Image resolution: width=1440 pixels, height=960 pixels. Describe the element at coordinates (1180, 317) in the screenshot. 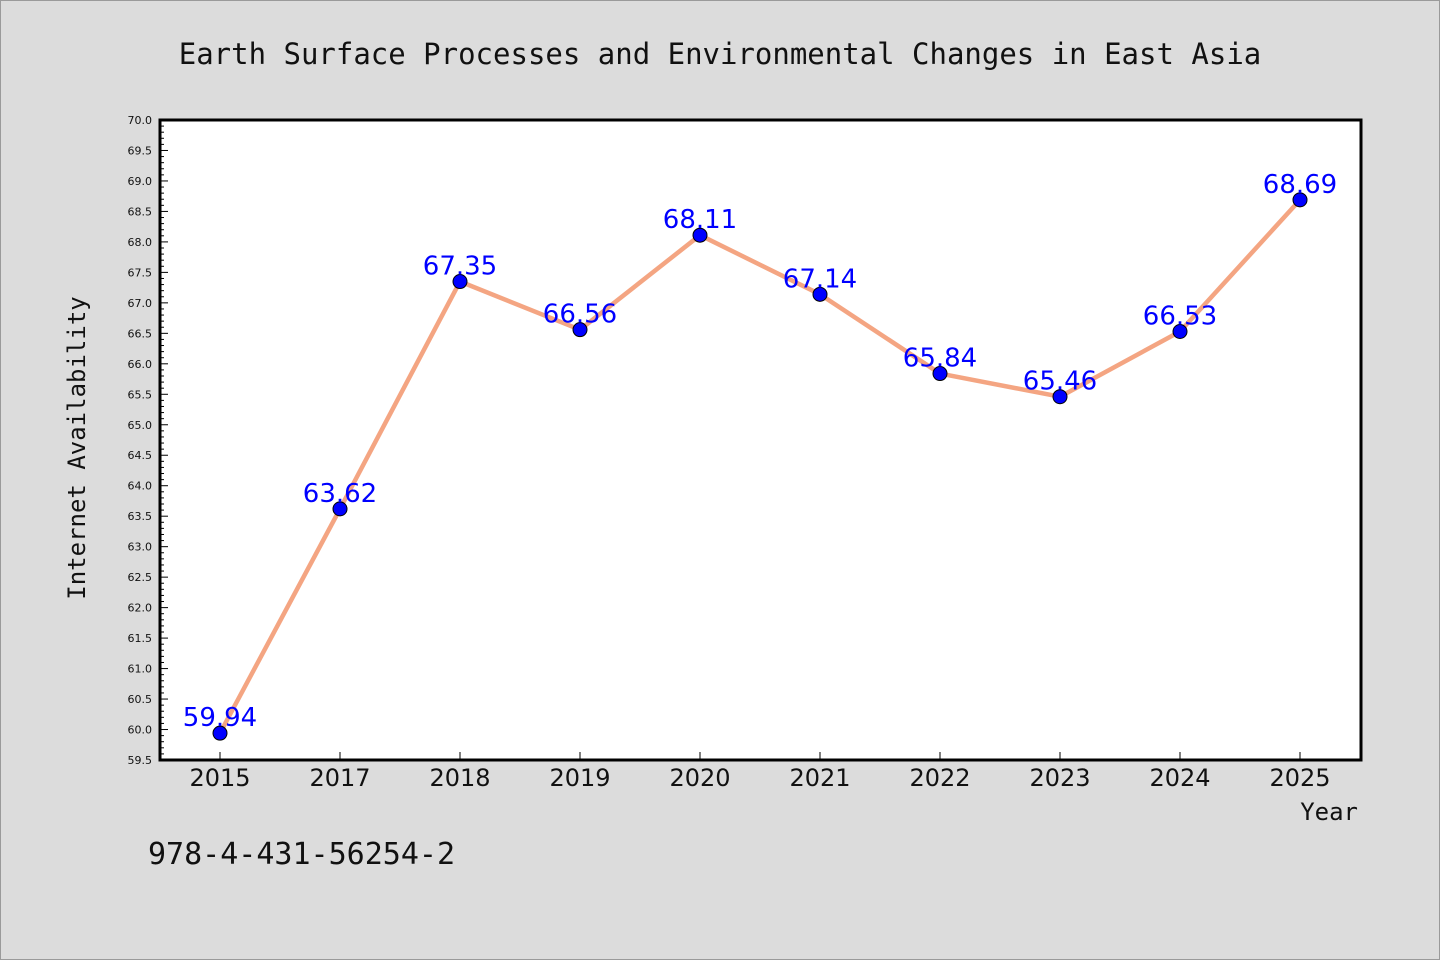

I see `data-label: 66.53` at that location.